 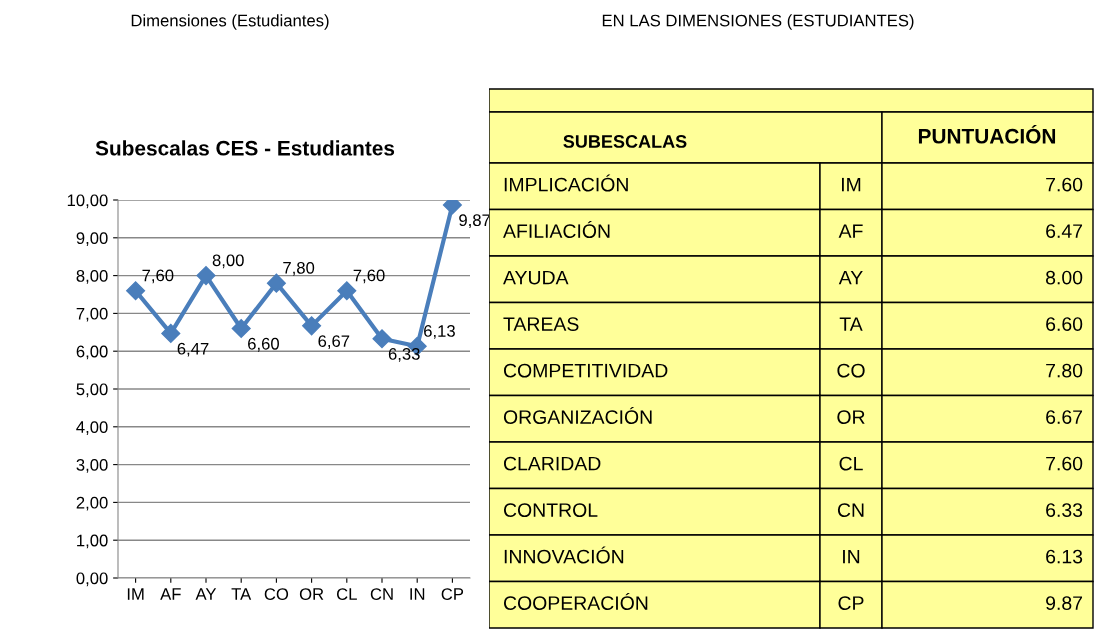 What do you see at coordinates (1064, 603) in the screenshot?
I see `text: 9.87` at bounding box center [1064, 603].